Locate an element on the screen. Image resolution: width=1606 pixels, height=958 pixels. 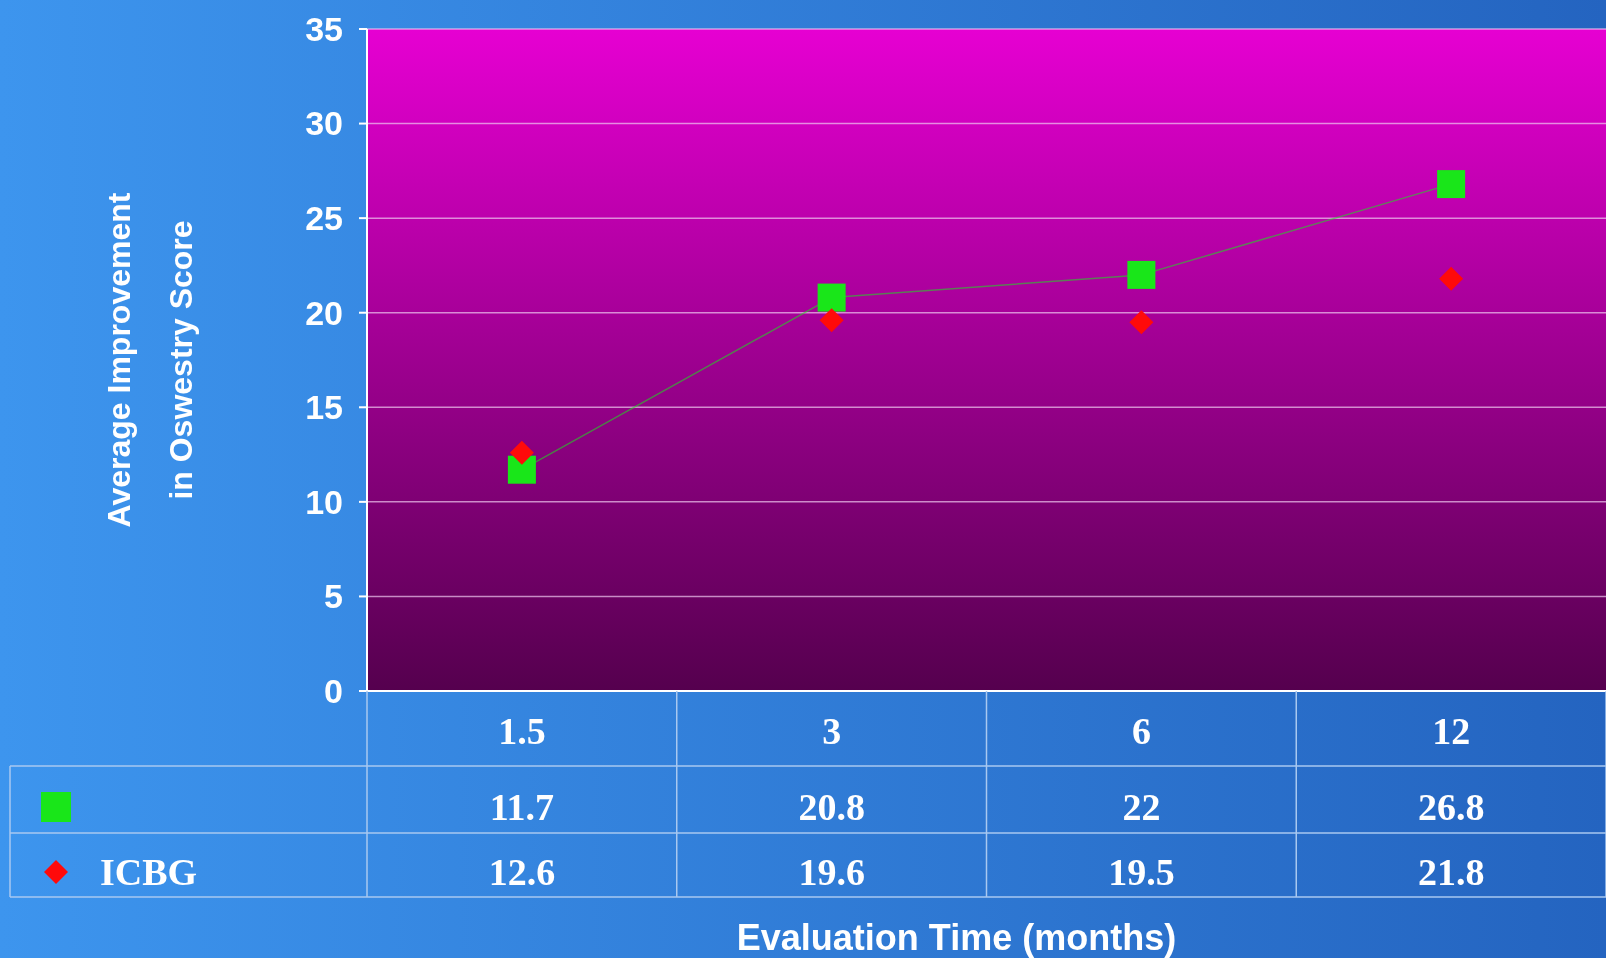
x-tick-label: 1.5 is located at coordinates (522, 731).